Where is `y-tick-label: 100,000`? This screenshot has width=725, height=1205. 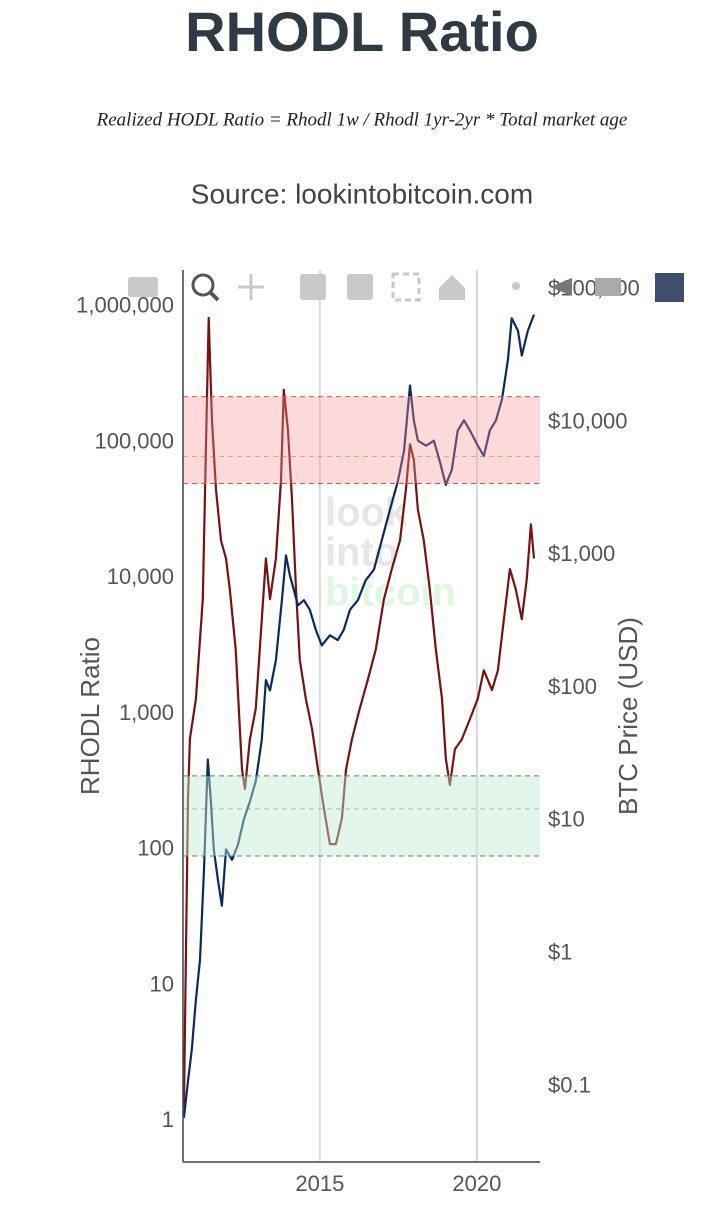
y-tick-label: 100,000 is located at coordinates (134, 440).